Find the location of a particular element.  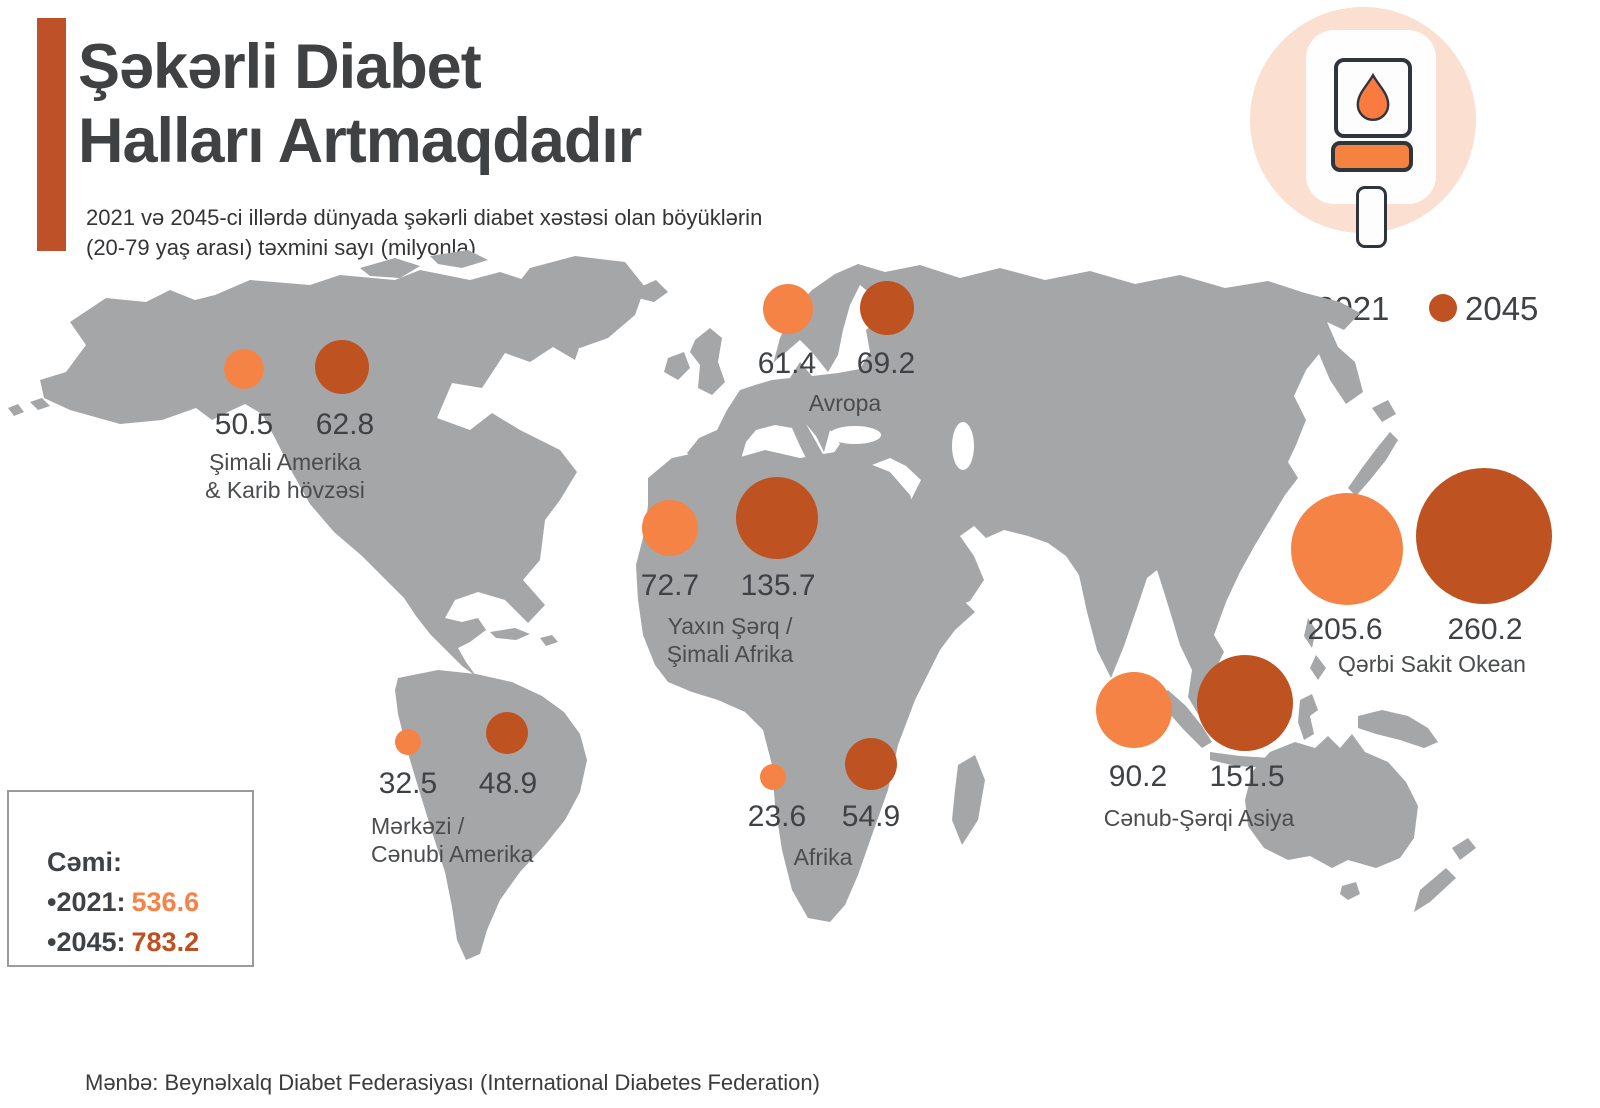

title-line-2: Halları Artmaqdadır is located at coordinates (360, 141).